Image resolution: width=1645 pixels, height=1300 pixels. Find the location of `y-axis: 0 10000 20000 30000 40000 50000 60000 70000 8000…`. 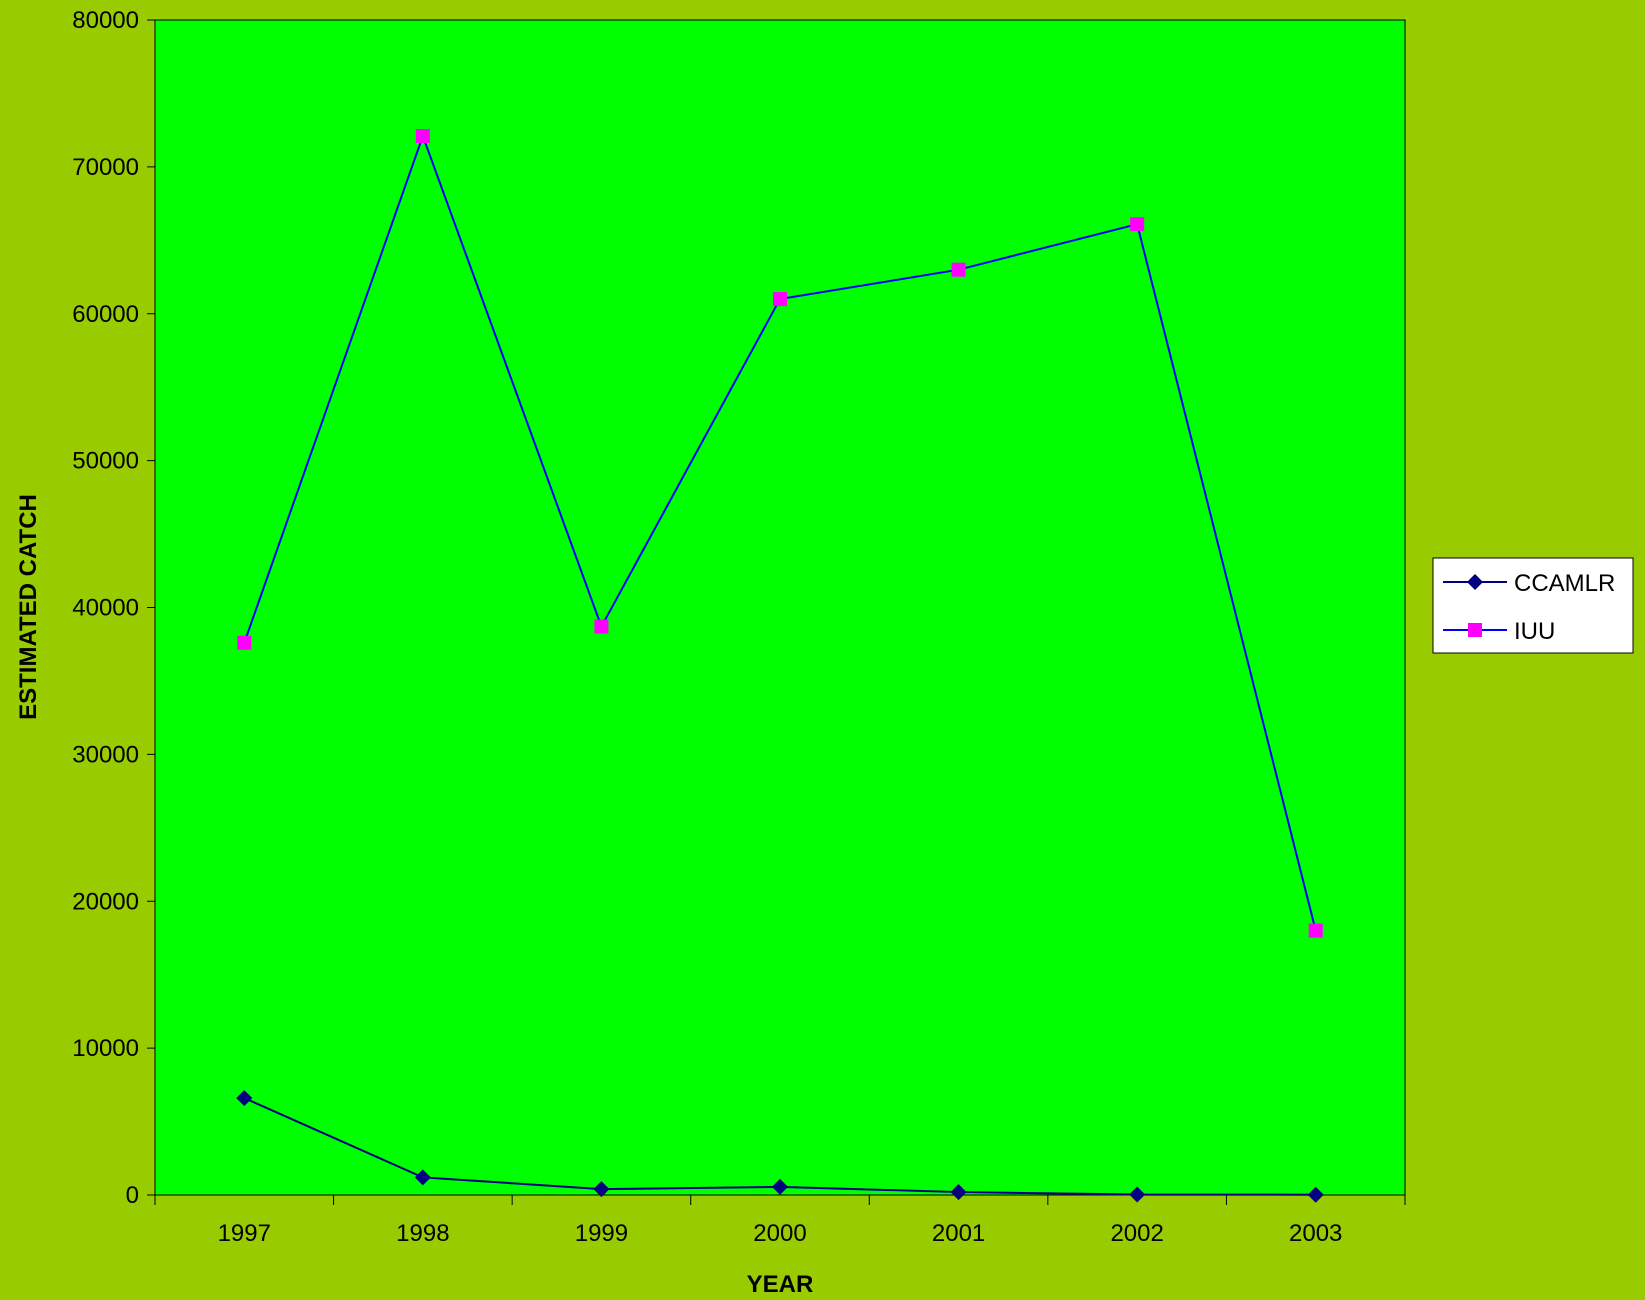

y-axis: 0 10000 20000 30000 40000 50000 60000 70000 8000… is located at coordinates (113, 608).